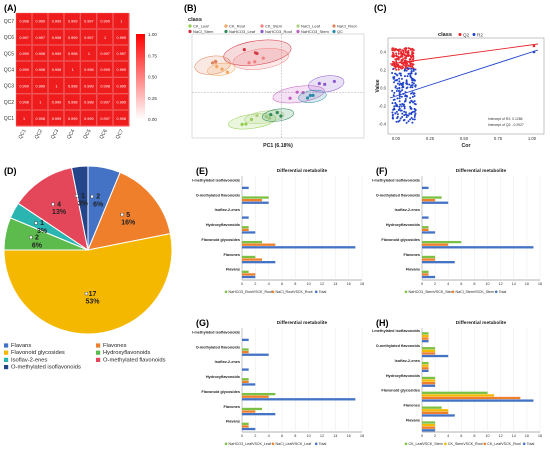 The image size is (550, 469). I want to click on bar-chart-title: Differential metabolite, so click(481, 323).